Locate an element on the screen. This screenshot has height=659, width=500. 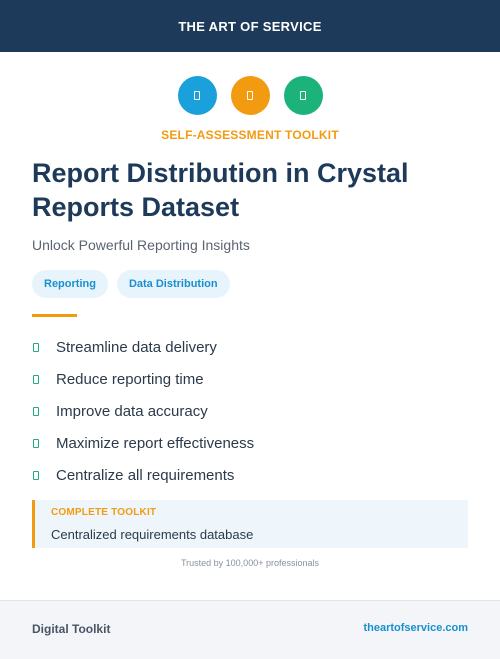
icon-row is located at coordinates (250, 95).